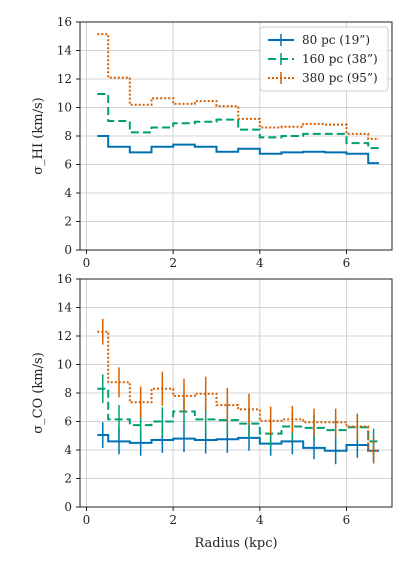  Describe the element at coordinates (336, 40) in the screenshot. I see `legend-label: 80 pc (19”)` at that location.